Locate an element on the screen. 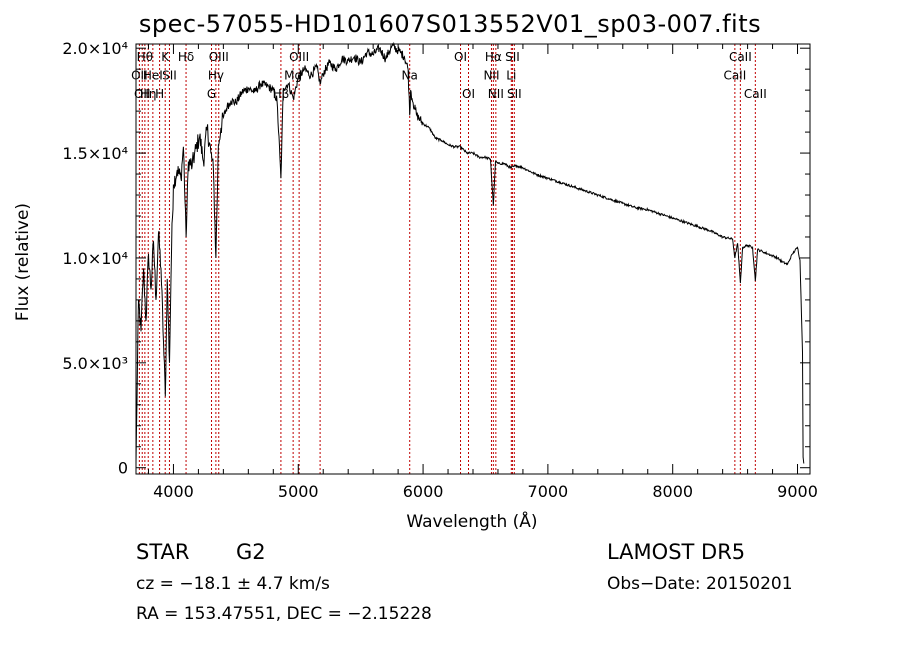 The width and height of the screenshot is (900, 649). line-label-27: CaII is located at coordinates (755, 94).